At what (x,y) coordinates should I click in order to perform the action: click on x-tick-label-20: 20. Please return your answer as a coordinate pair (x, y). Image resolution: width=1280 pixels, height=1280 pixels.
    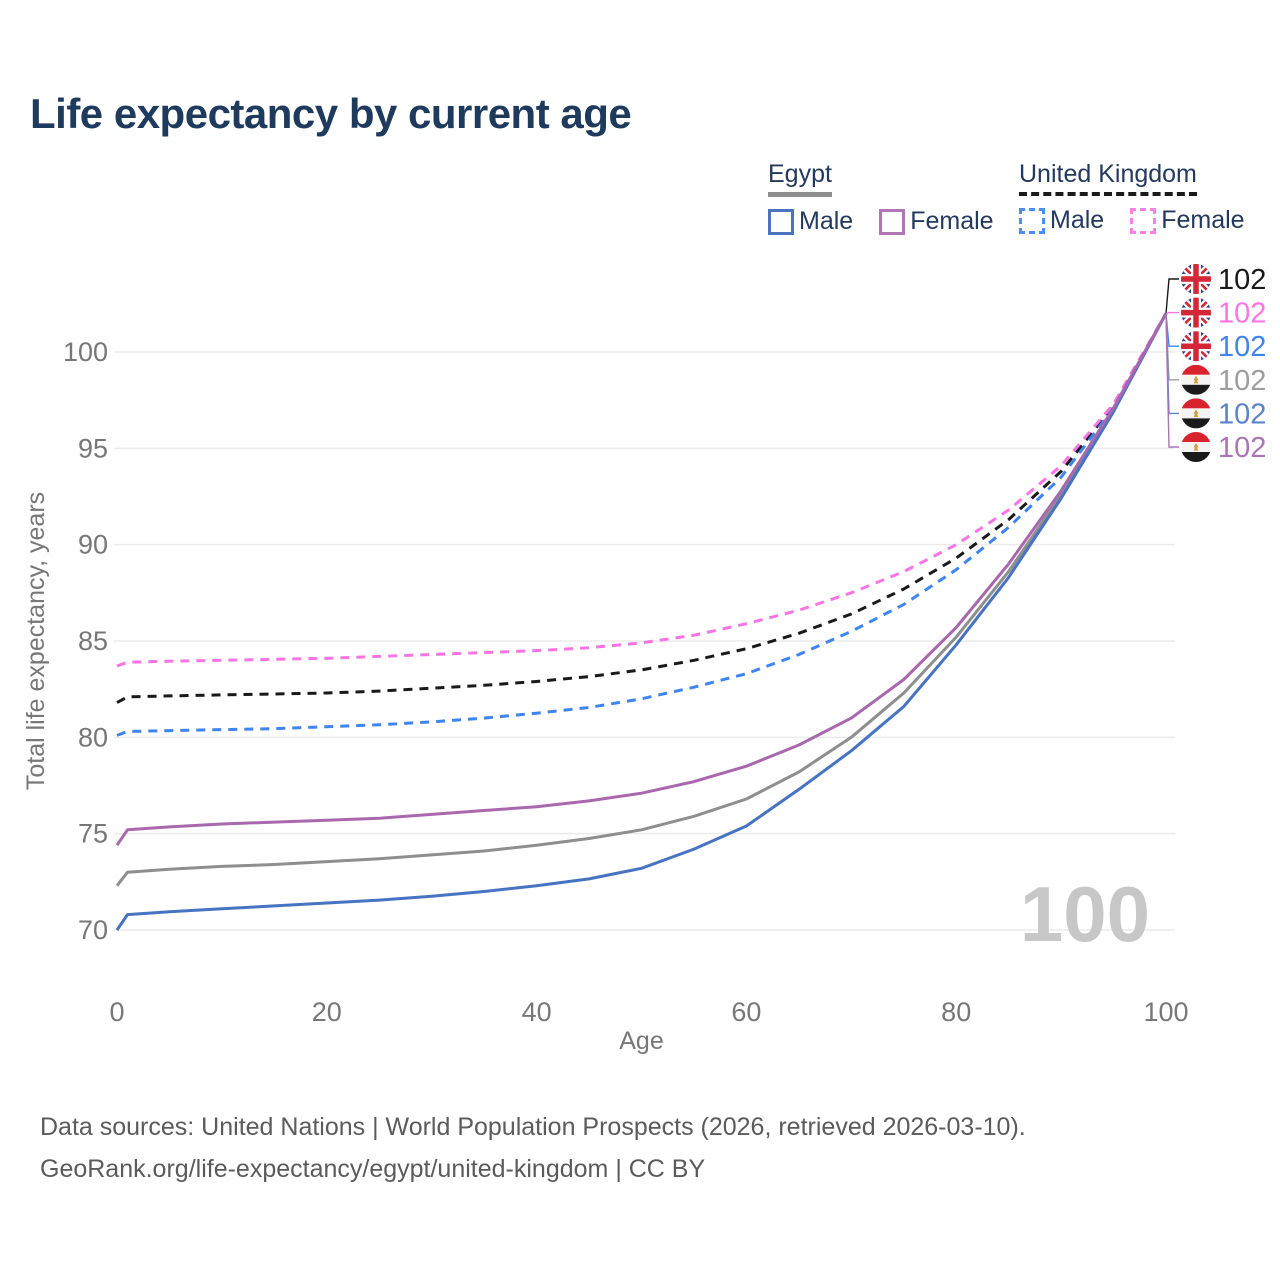
    Looking at the image, I should click on (327, 1012).